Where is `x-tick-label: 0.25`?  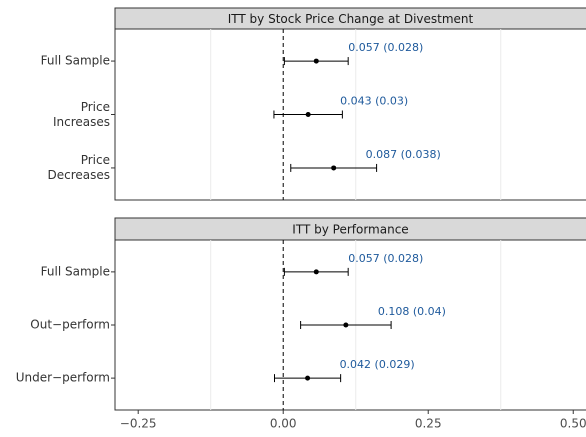 x-tick-label: 0.25 is located at coordinates (428, 424).